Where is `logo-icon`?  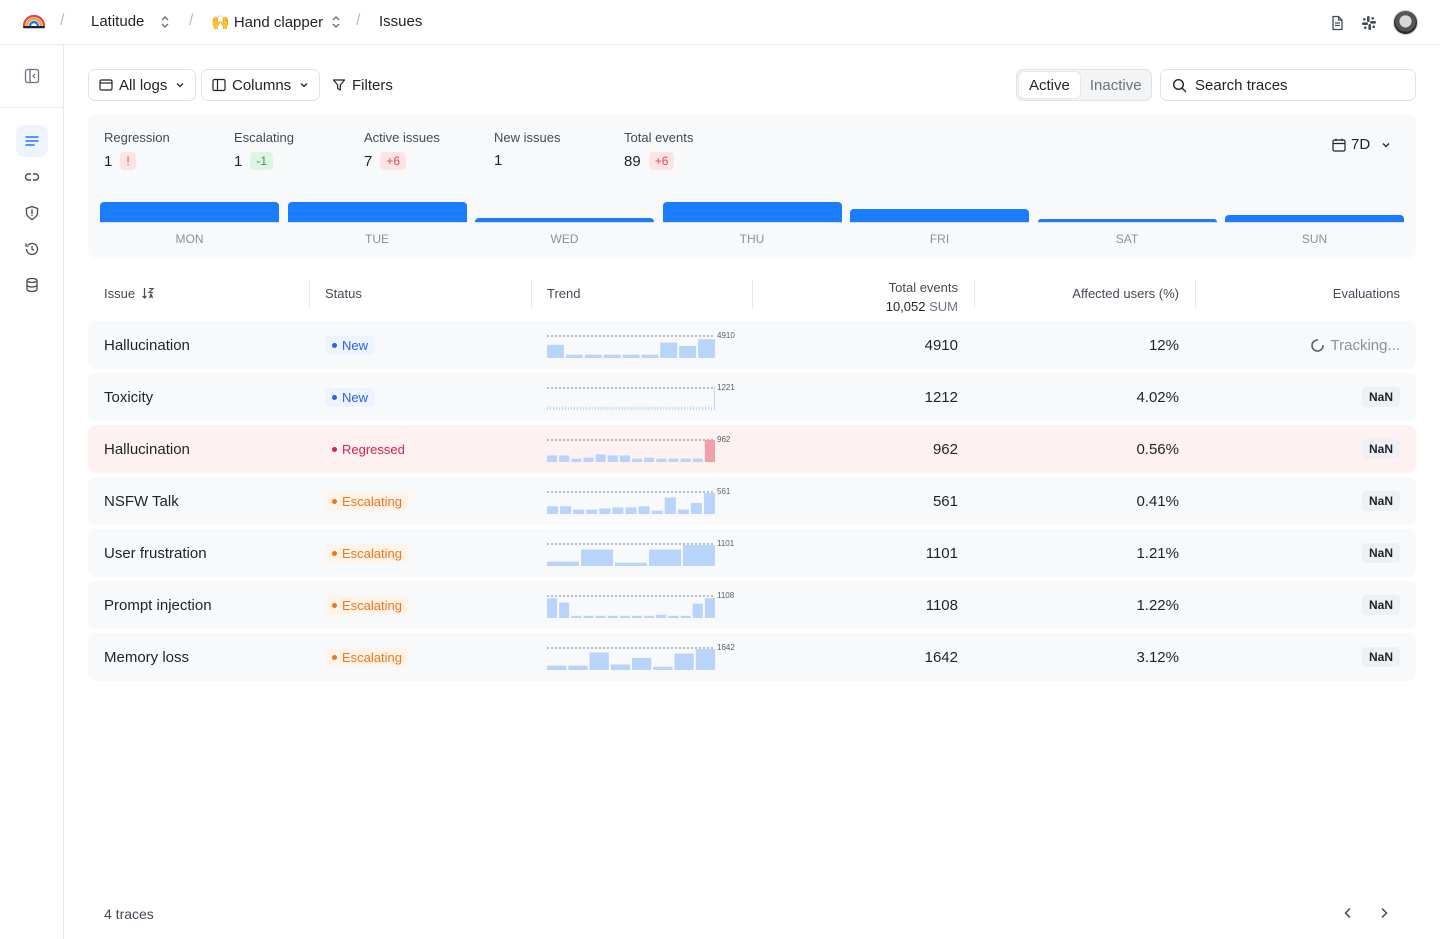 logo-icon is located at coordinates (34, 21).